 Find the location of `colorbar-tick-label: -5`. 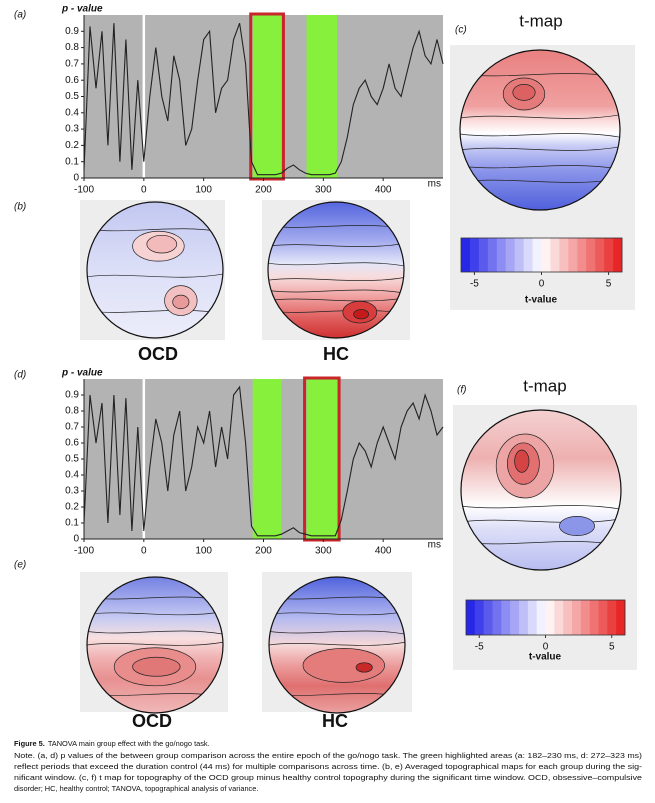

colorbar-tick-label: -5 is located at coordinates (474, 284).